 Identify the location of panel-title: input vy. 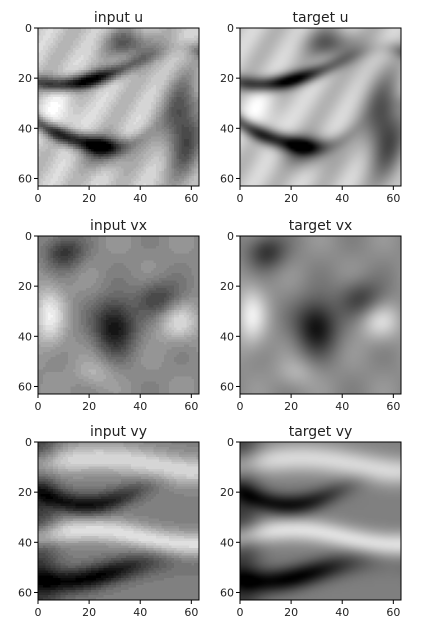
(118, 432).